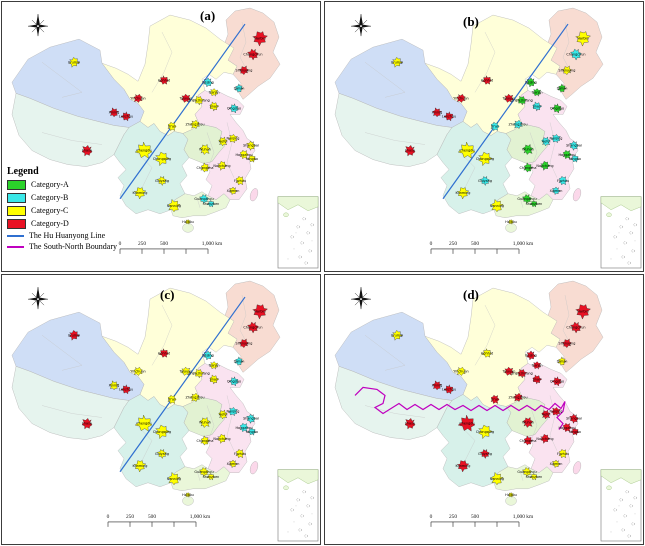 Image resolution: width=645 pixels, height=546 pixels. What do you see at coordinates (172, 126) in the screenshot?
I see `city-xian` at bounding box center [172, 126].